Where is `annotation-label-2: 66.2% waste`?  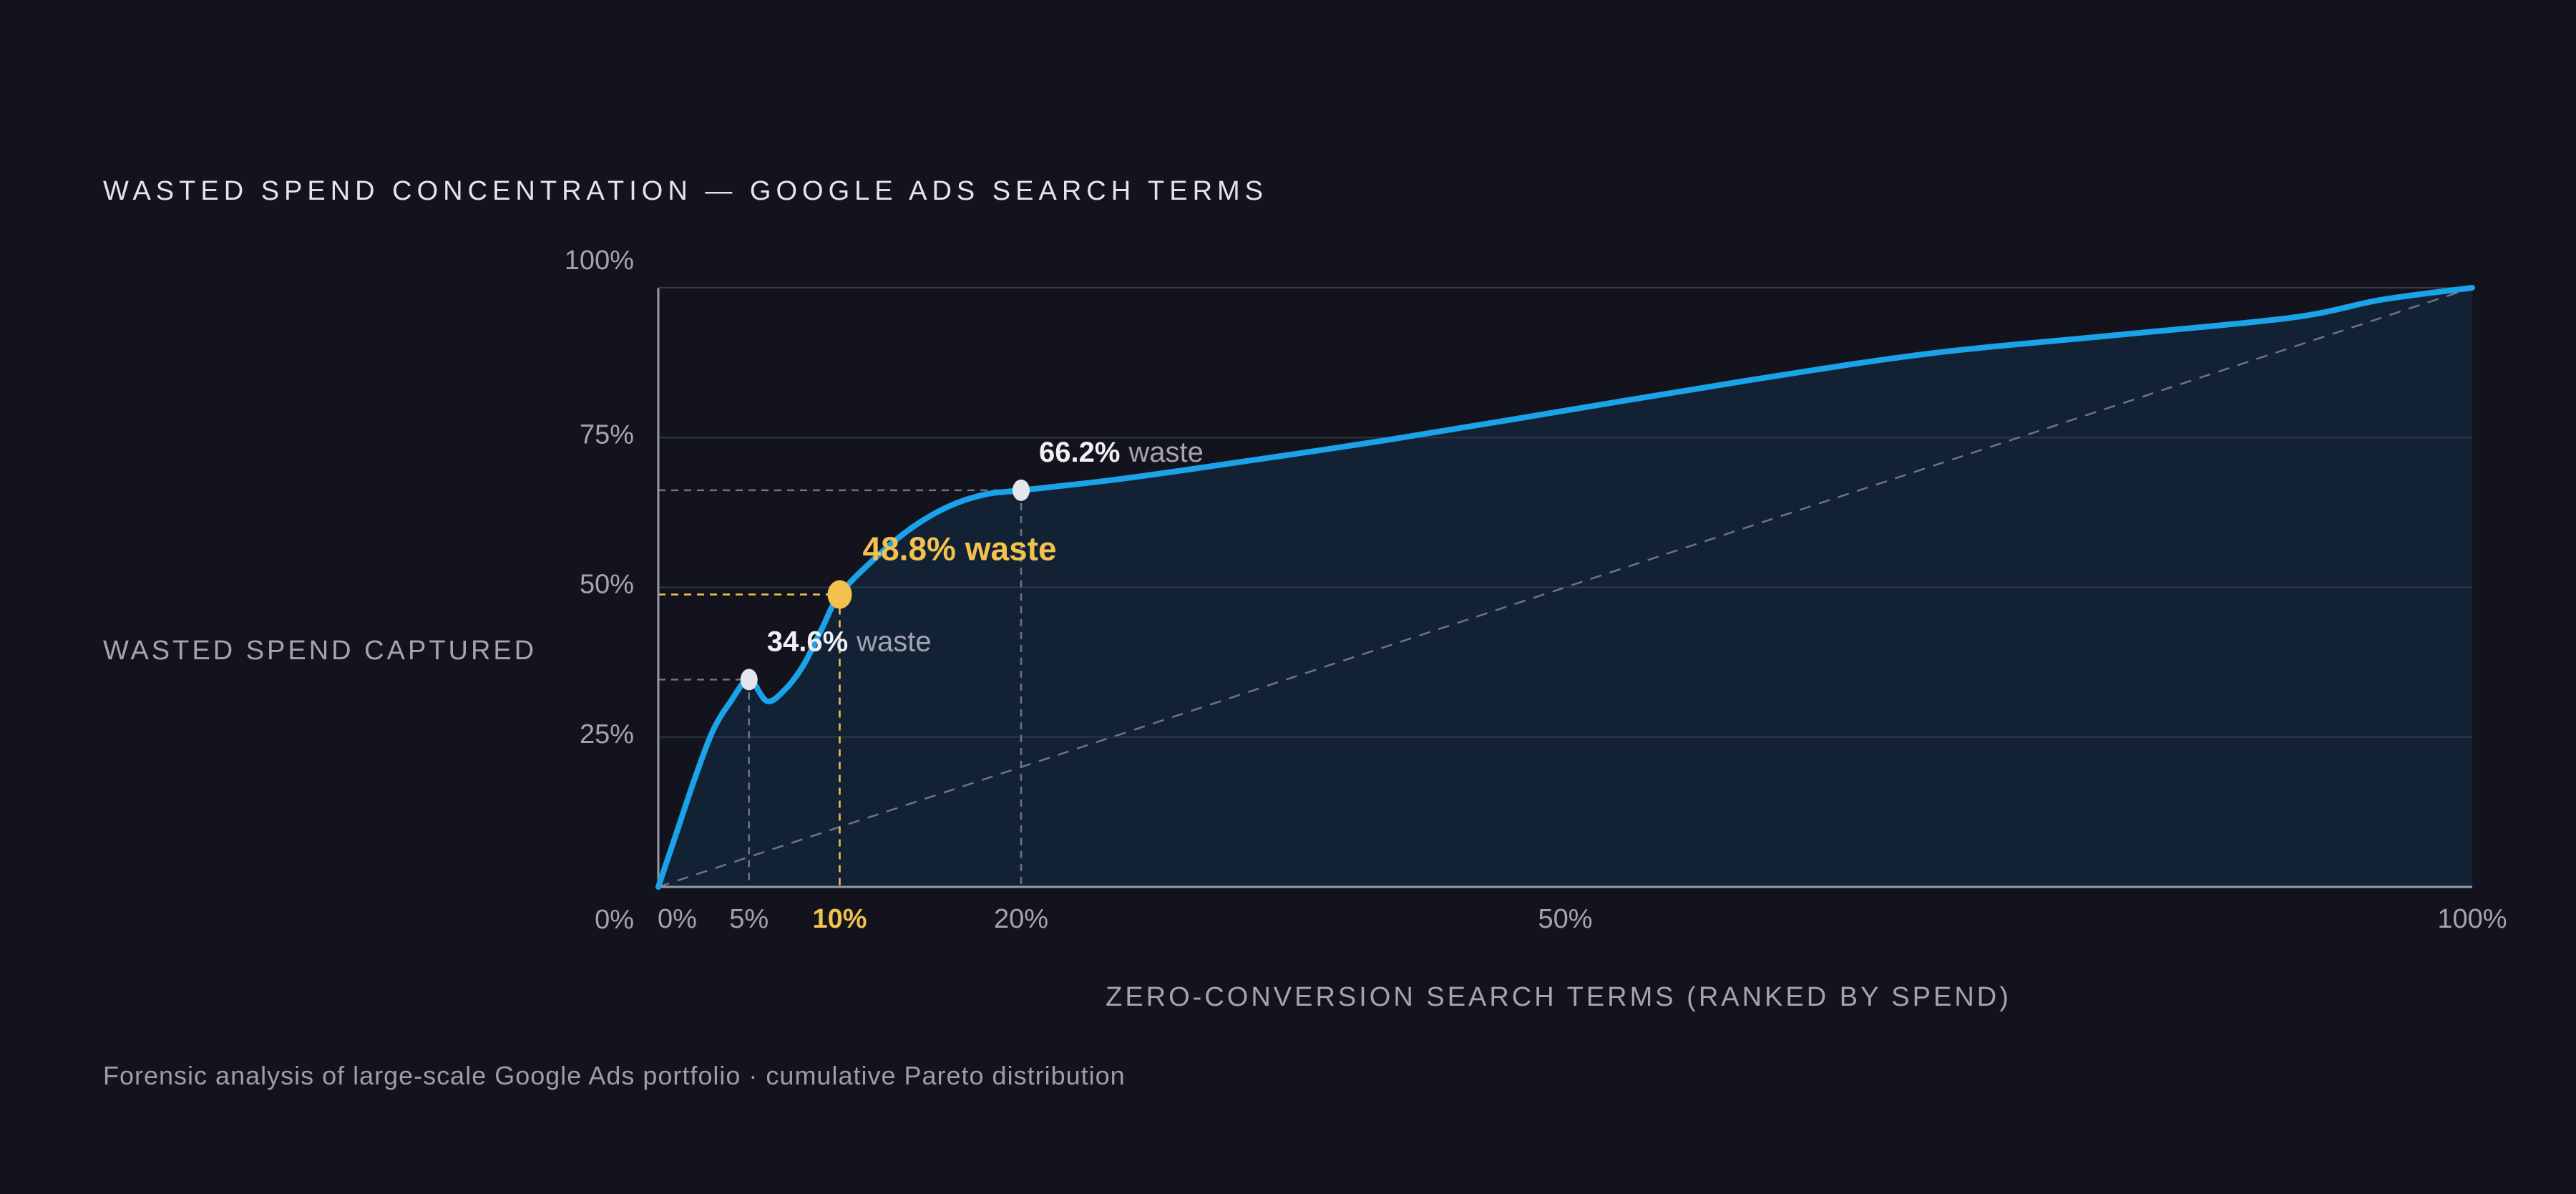 annotation-label-2: 66.2% waste is located at coordinates (1121, 452).